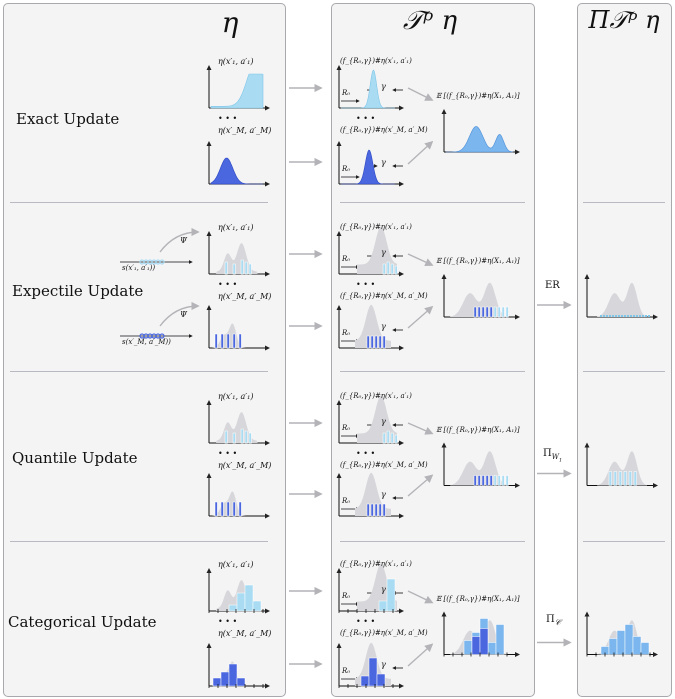  I want to click on row0-gamma-label-0: γ, so click(383, 86).